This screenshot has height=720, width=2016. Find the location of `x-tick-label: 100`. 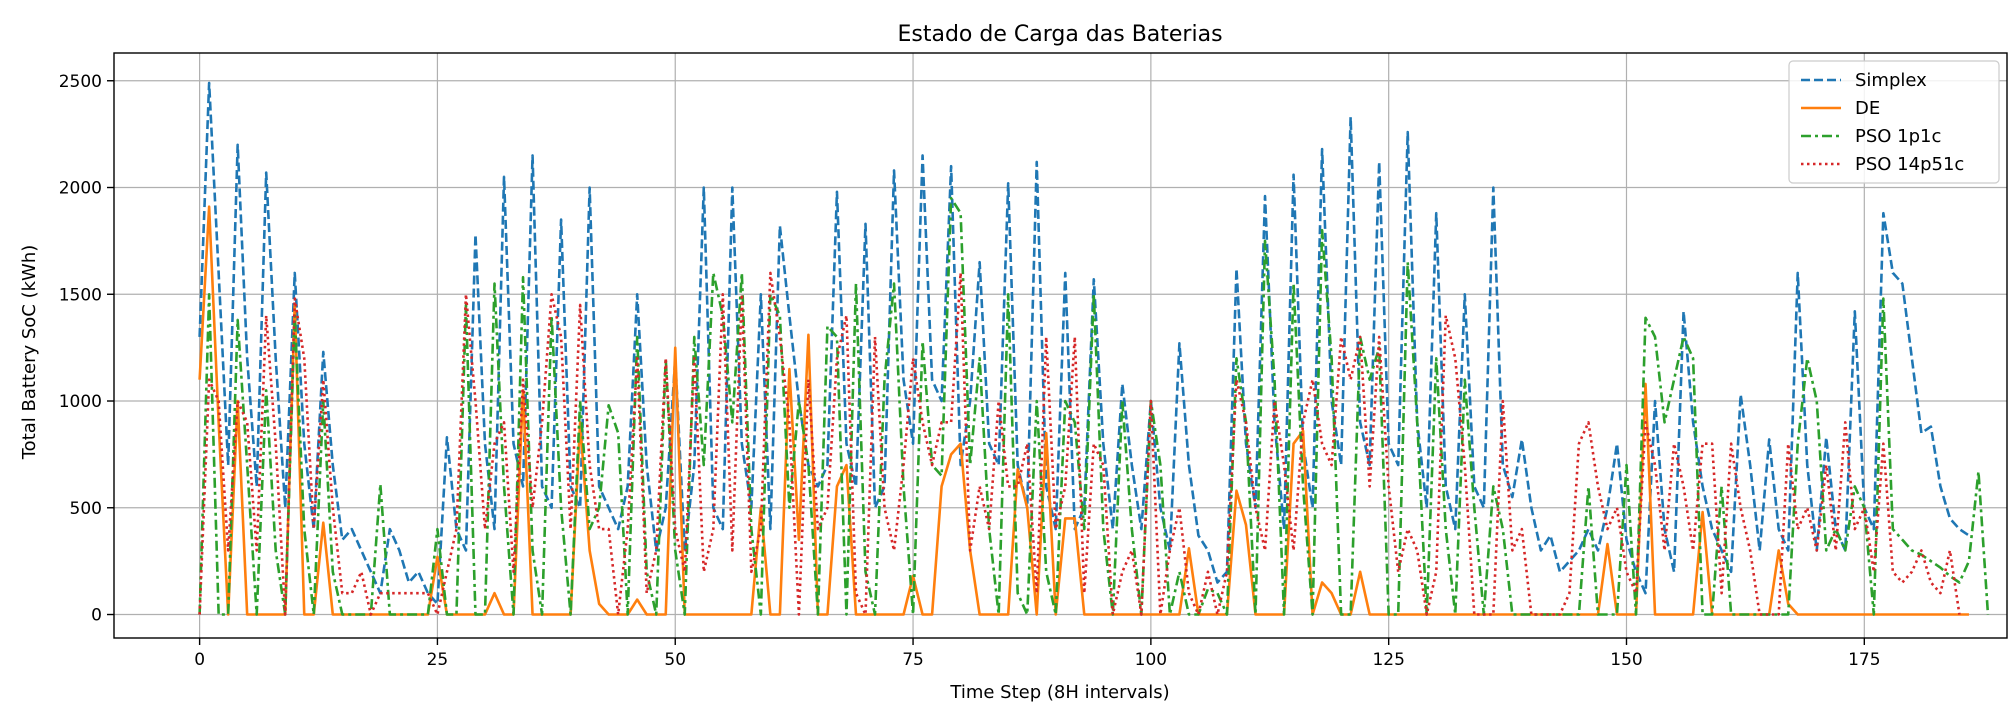

x-tick-label: 100 is located at coordinates (1151, 660).